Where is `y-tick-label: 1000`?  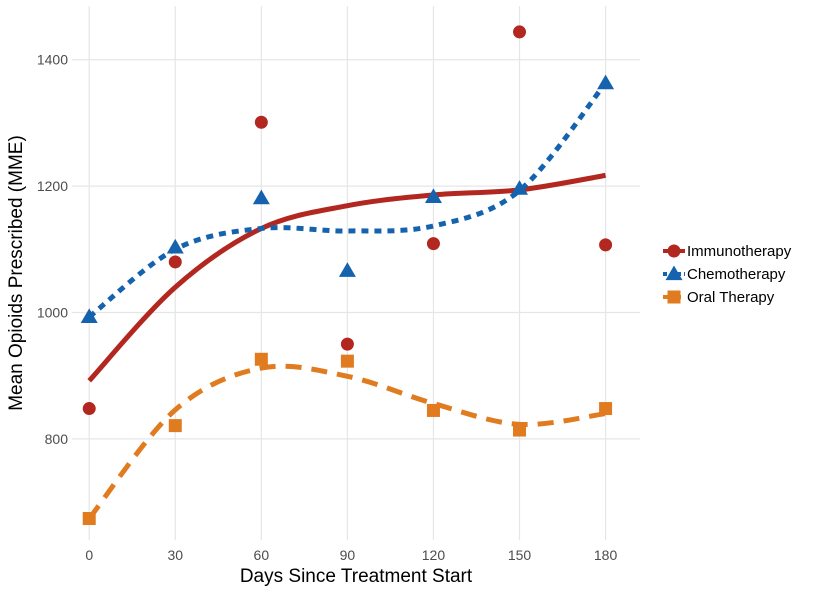 y-tick-label: 1000 is located at coordinates (52, 312).